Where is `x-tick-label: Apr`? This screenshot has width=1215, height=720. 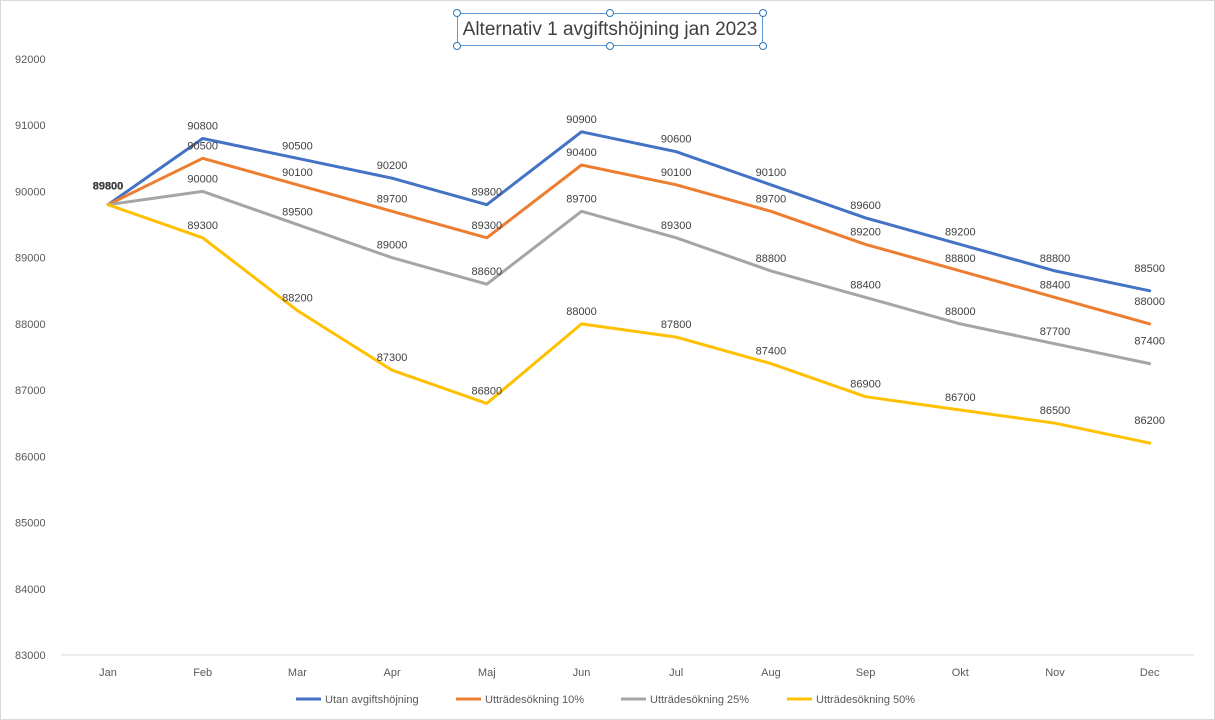 x-tick-label: Apr is located at coordinates (392, 673).